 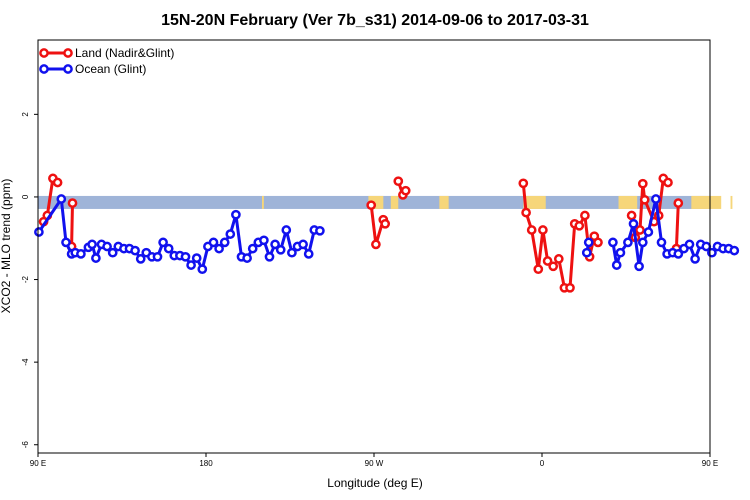 What do you see at coordinates (542, 463) in the screenshot?
I see `x-tick-label: 0` at bounding box center [542, 463].